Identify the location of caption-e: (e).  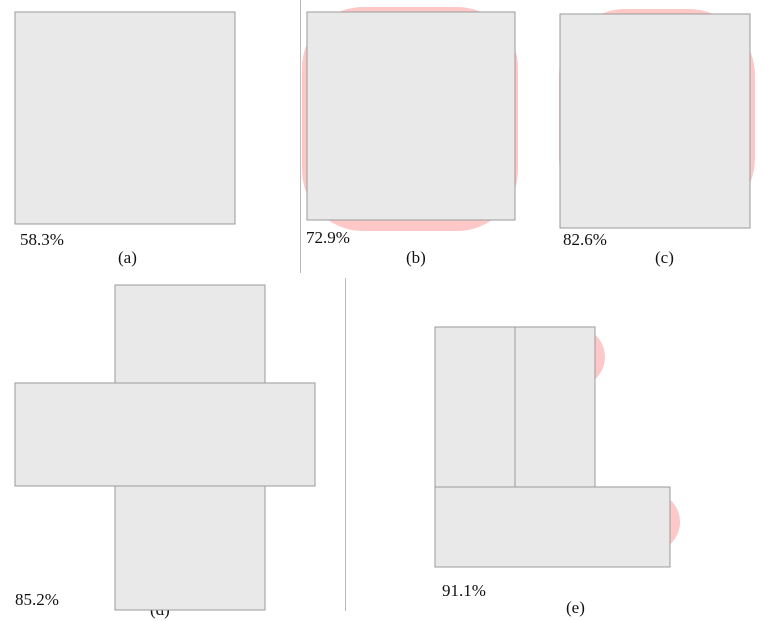
(575, 607).